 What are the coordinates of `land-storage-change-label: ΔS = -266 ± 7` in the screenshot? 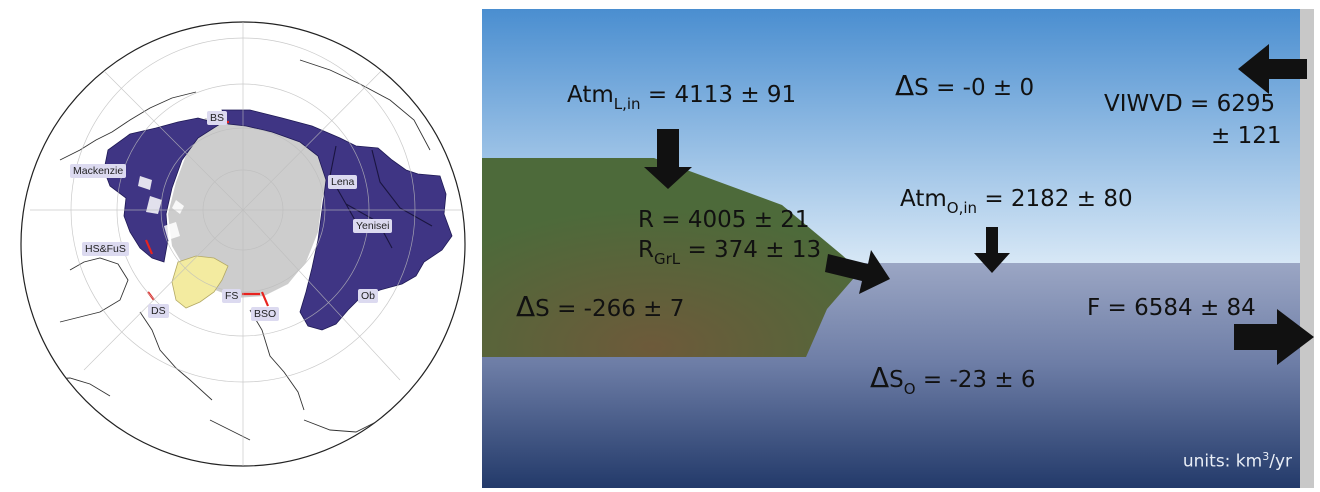 It's located at (600, 307).